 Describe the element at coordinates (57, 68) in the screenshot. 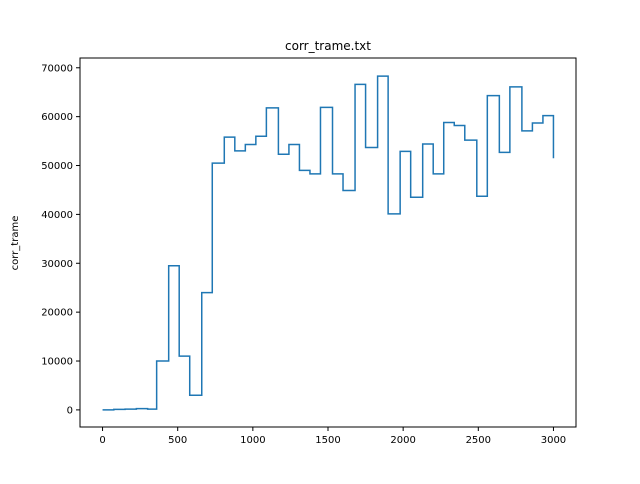

I see `y-tick-label: 70000` at that location.